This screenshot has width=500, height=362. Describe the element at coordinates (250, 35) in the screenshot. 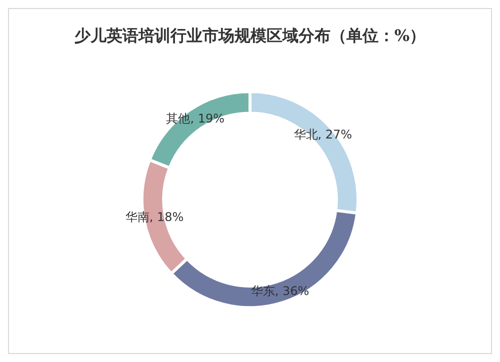

I see `chart-title: 少儿英语培训行业市场规模区域分布（单位：%）` at that location.